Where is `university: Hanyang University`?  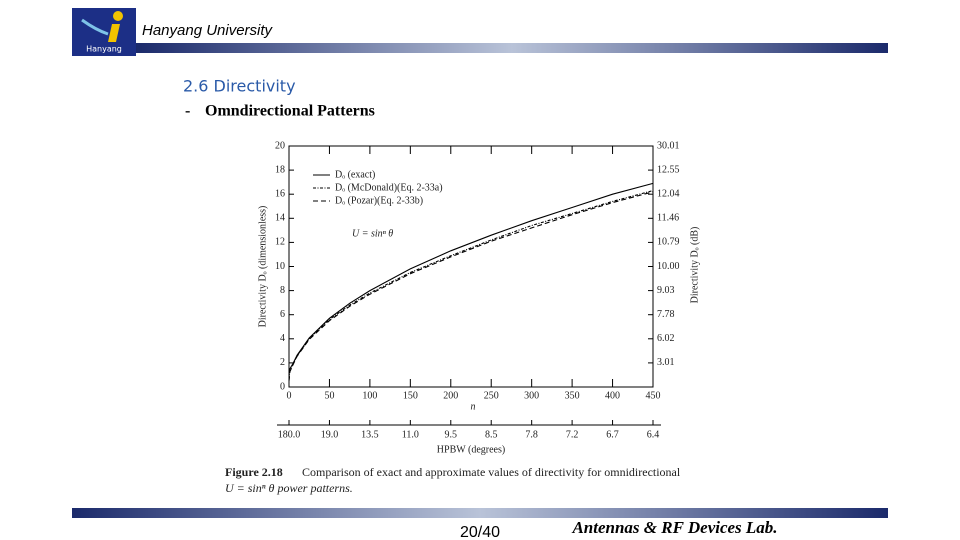
university: Hanyang University is located at coordinates (208, 30).